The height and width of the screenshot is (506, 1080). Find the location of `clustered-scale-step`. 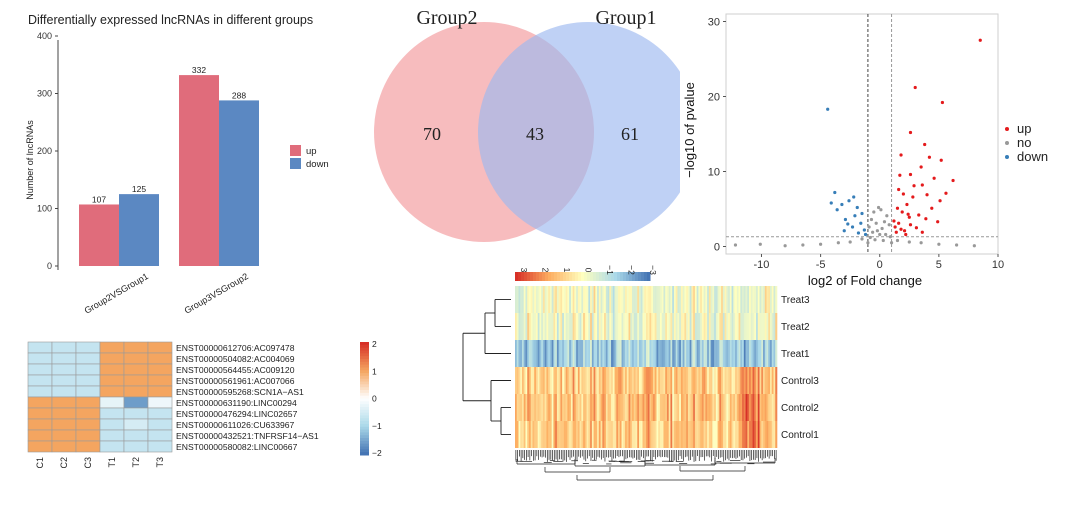

clustered-scale-step is located at coordinates (598, 276).